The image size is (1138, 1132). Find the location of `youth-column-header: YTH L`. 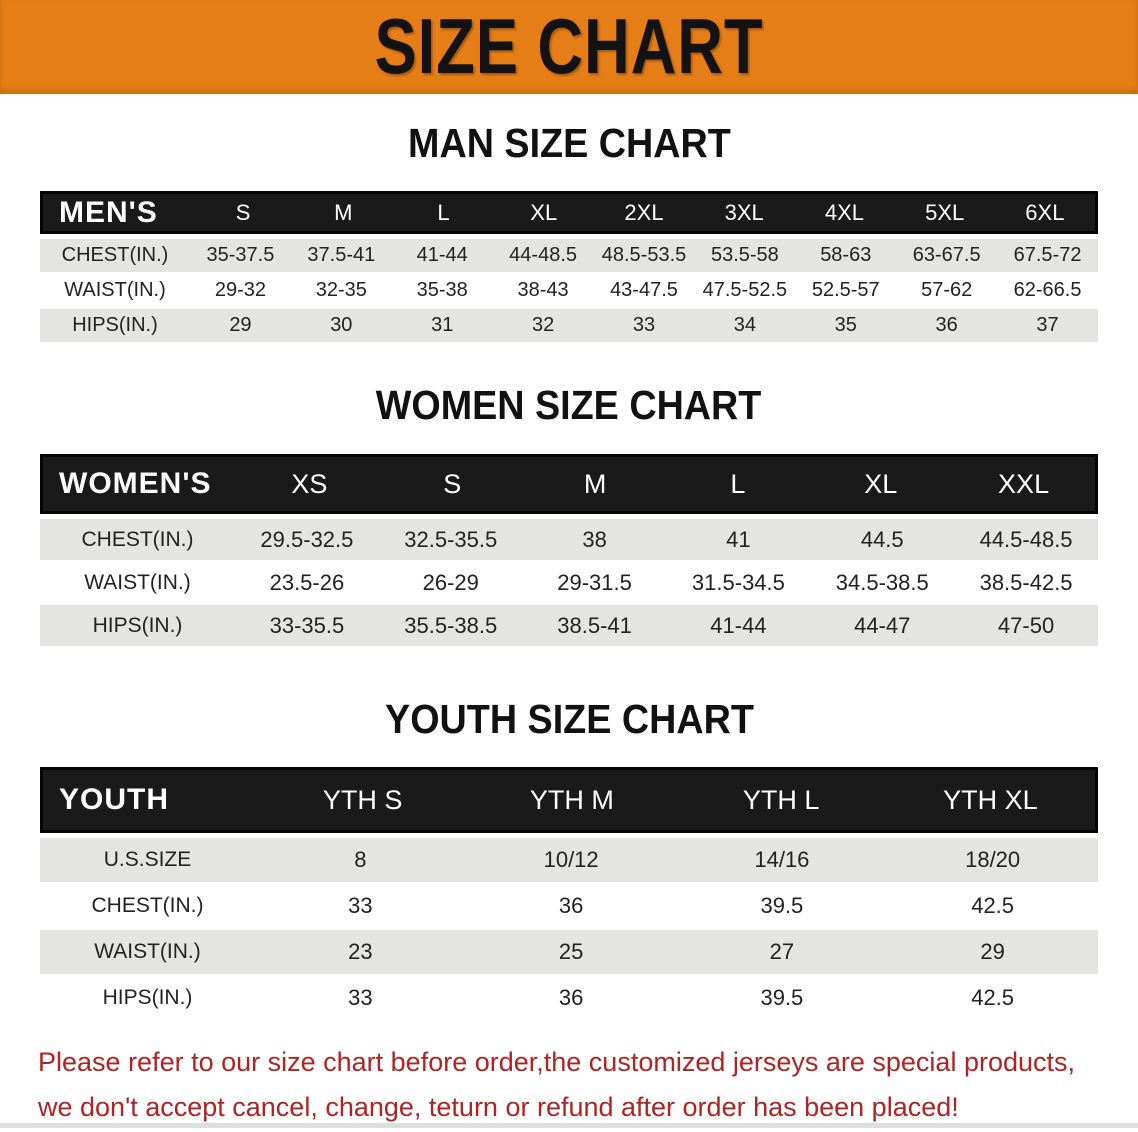

youth-column-header: YTH L is located at coordinates (781, 799).